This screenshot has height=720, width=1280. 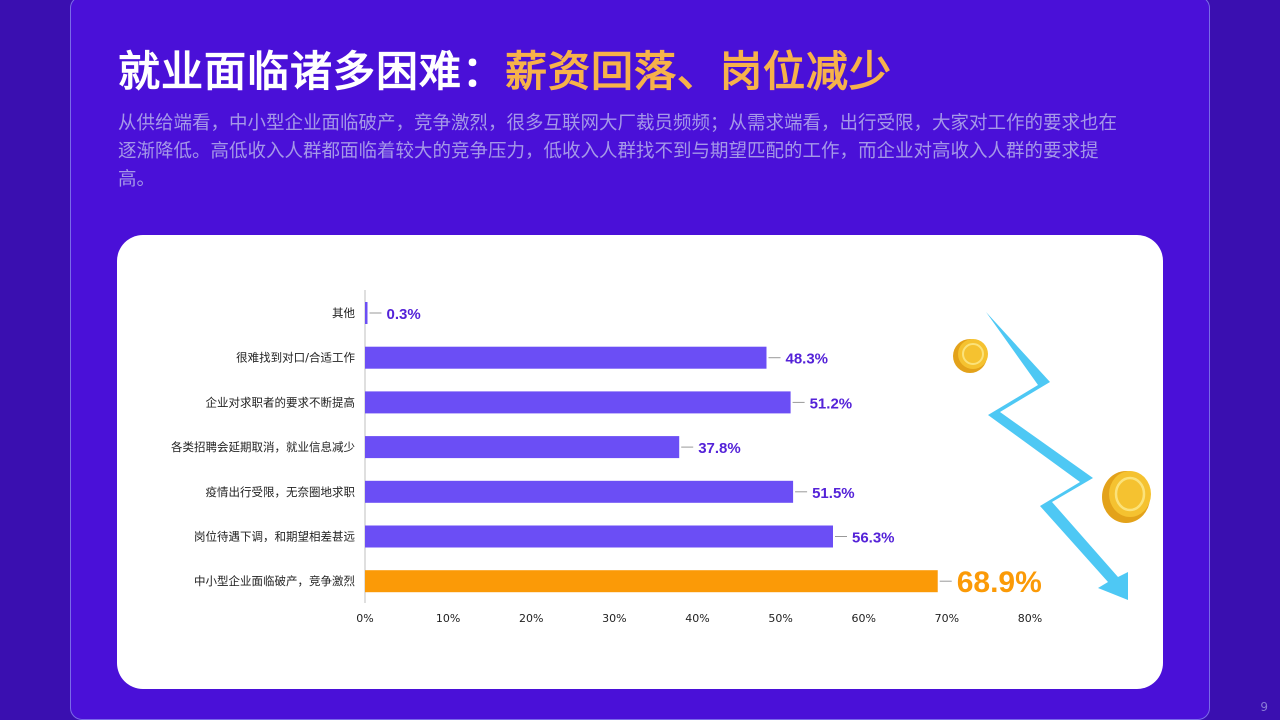 What do you see at coordinates (312, 71) in the screenshot?
I see `title-main: 就业面临诸多困难：` at bounding box center [312, 71].